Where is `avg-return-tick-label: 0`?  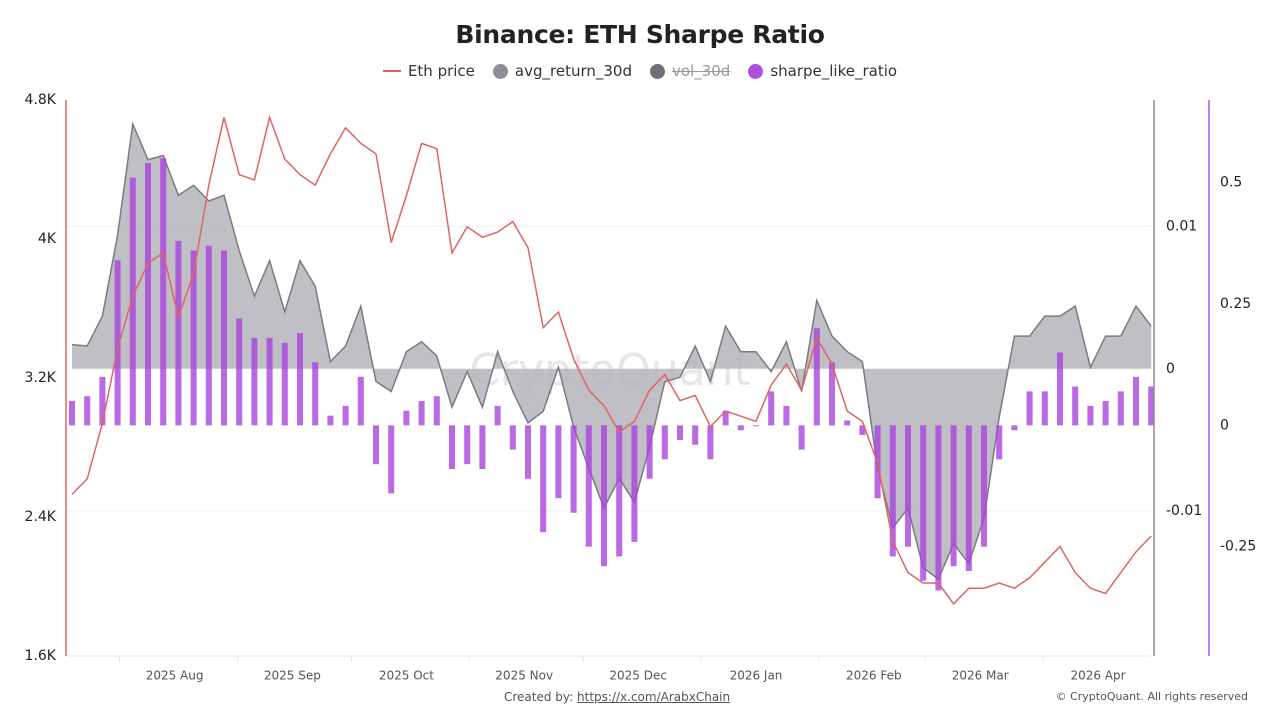 avg-return-tick-label: 0 is located at coordinates (1170, 369).